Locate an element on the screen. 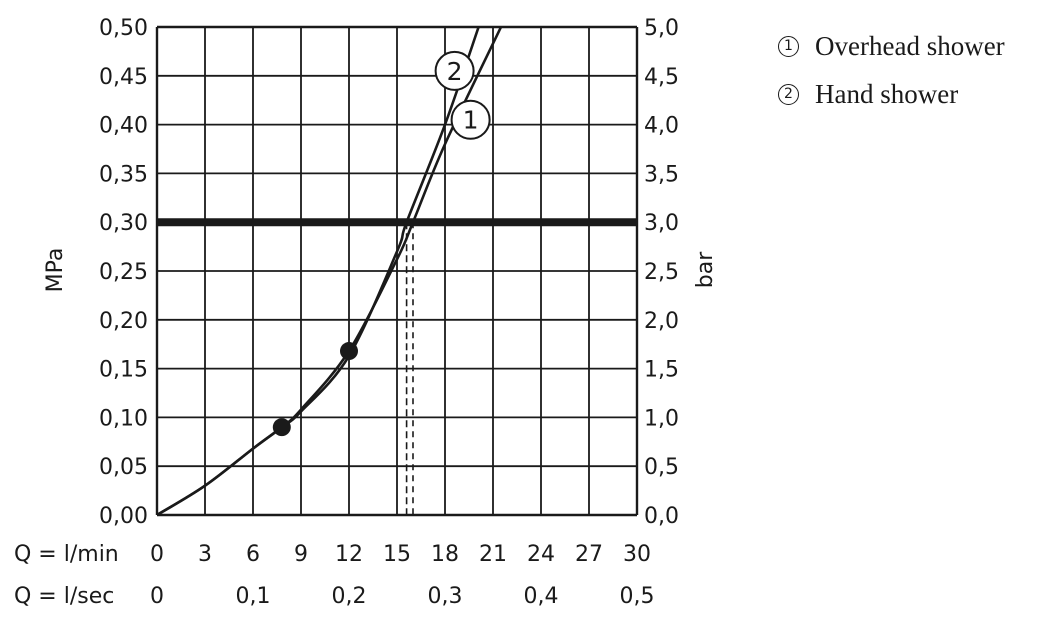 The width and height of the screenshot is (1052, 625). x2-tick-label: 0,4 is located at coordinates (541, 596).